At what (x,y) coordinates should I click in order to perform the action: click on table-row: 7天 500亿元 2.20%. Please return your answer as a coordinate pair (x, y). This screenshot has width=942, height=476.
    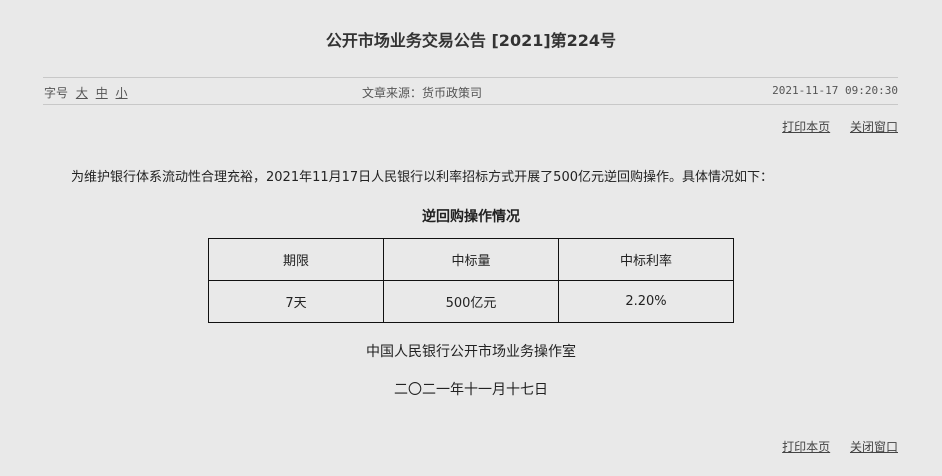
    Looking at the image, I should click on (471, 301).